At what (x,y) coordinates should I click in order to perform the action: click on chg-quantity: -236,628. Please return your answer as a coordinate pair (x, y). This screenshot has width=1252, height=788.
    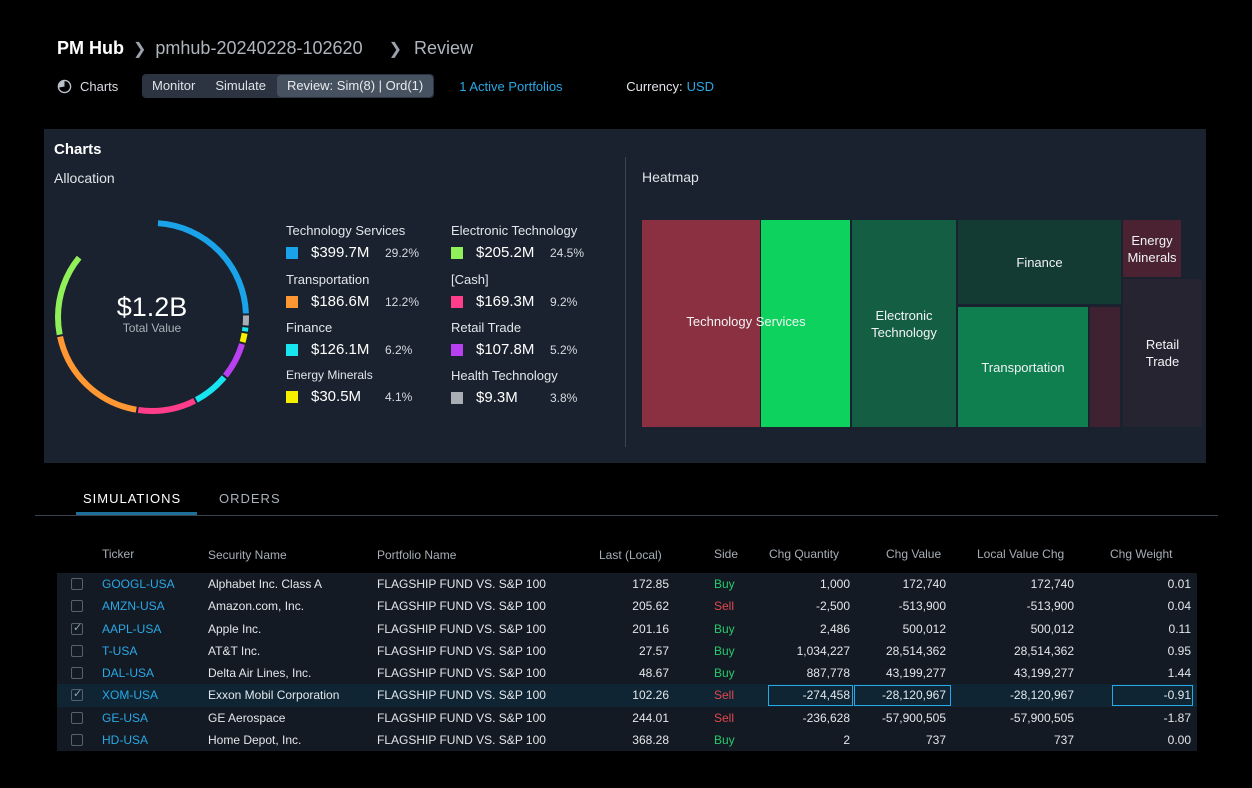
    Looking at the image, I should click on (826, 717).